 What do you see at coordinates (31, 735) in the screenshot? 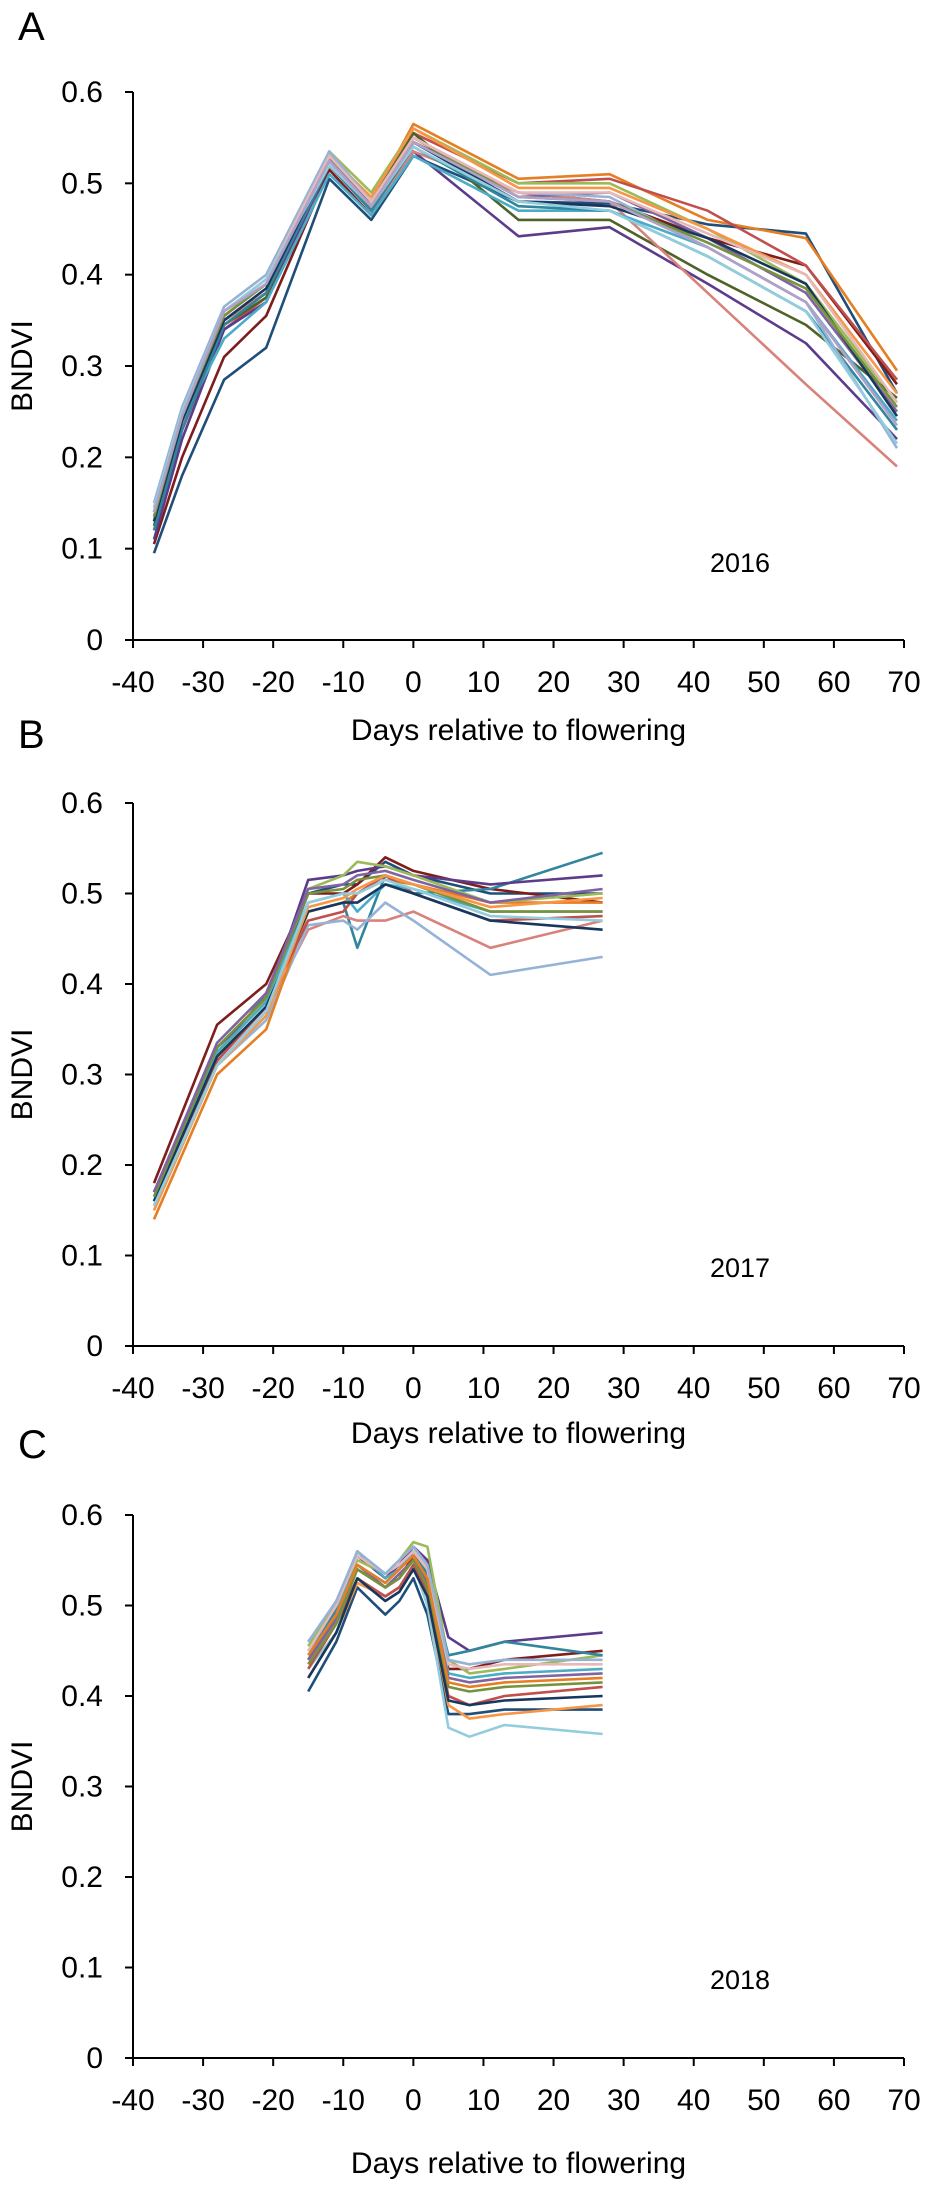
I see `panel-letter: B` at bounding box center [31, 735].